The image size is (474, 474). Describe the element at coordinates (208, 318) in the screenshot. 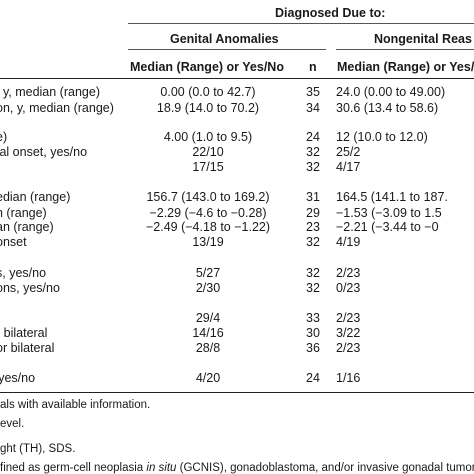

I see `genital-value: 29/4` at that location.